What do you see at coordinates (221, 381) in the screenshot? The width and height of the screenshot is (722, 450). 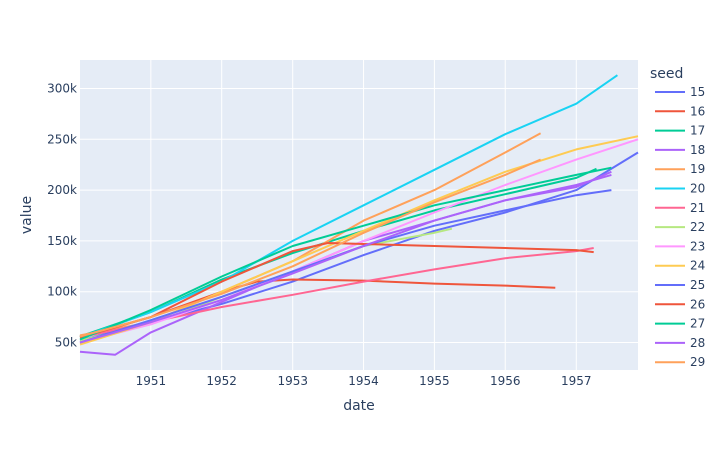 I see `x-tick-label: 1952` at bounding box center [221, 381].